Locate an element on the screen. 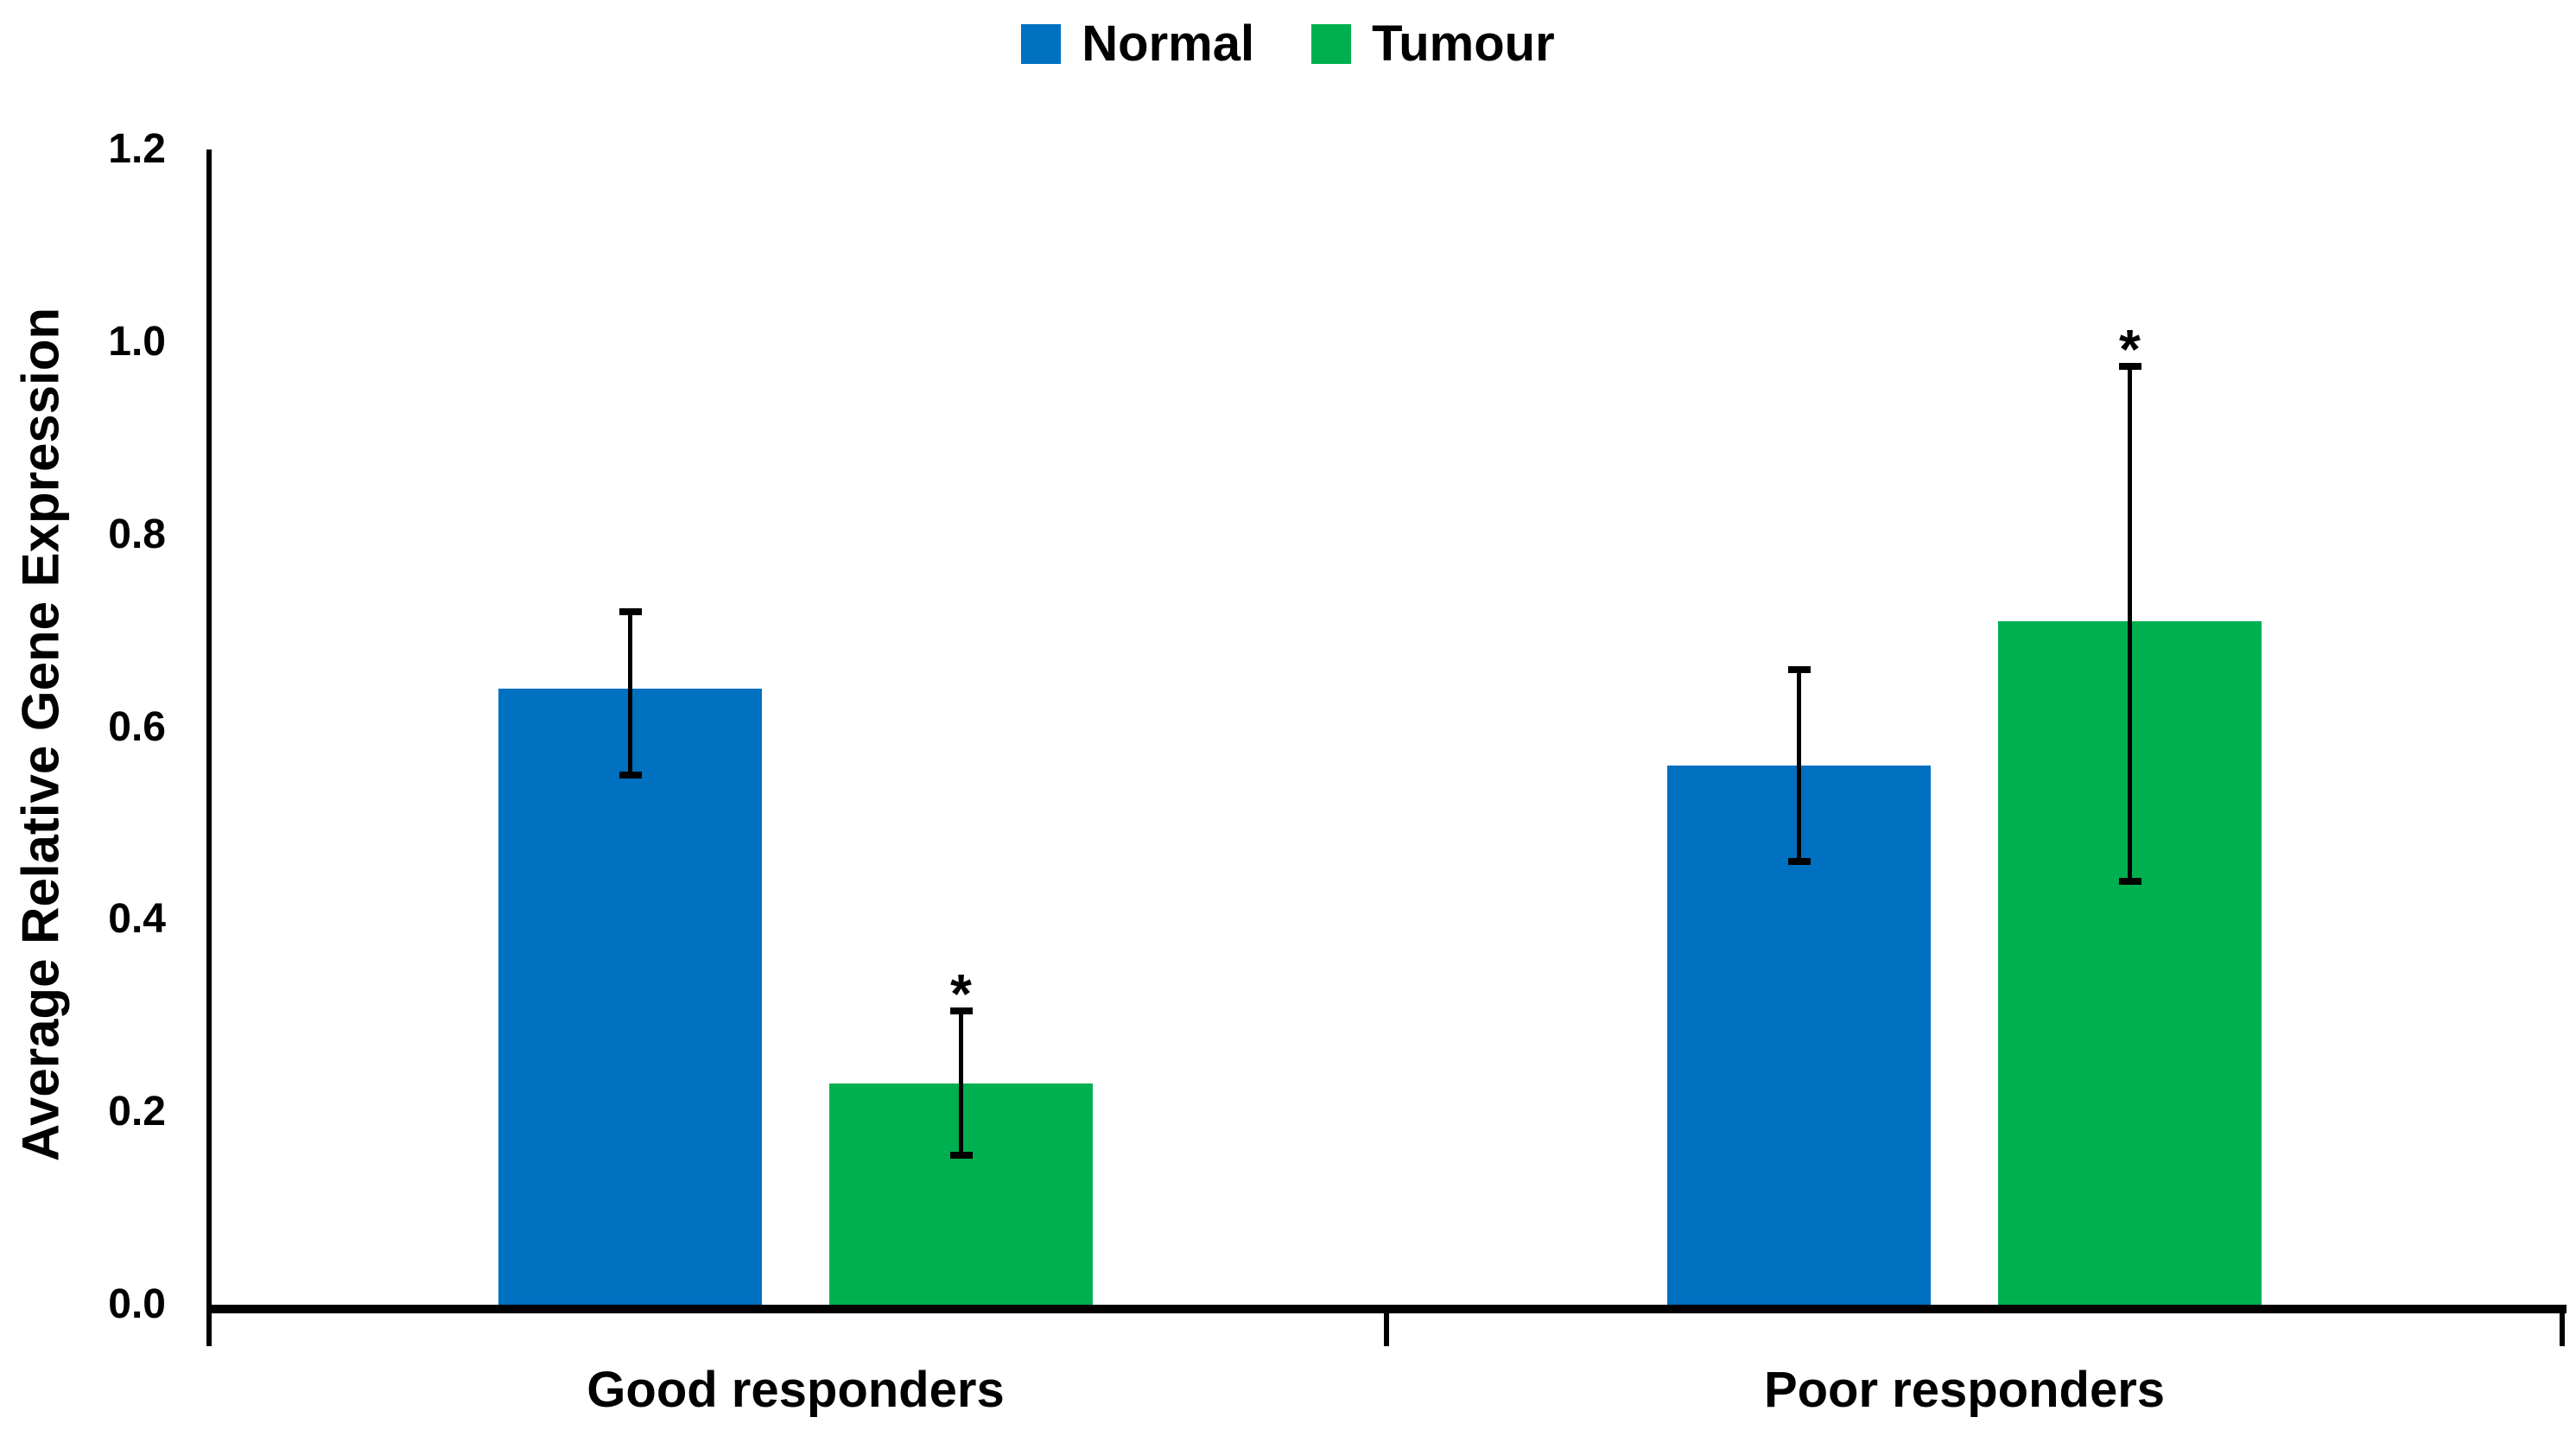 Image resolution: width=2576 pixels, height=1430 pixels. y-axis-line is located at coordinates (209, 747).